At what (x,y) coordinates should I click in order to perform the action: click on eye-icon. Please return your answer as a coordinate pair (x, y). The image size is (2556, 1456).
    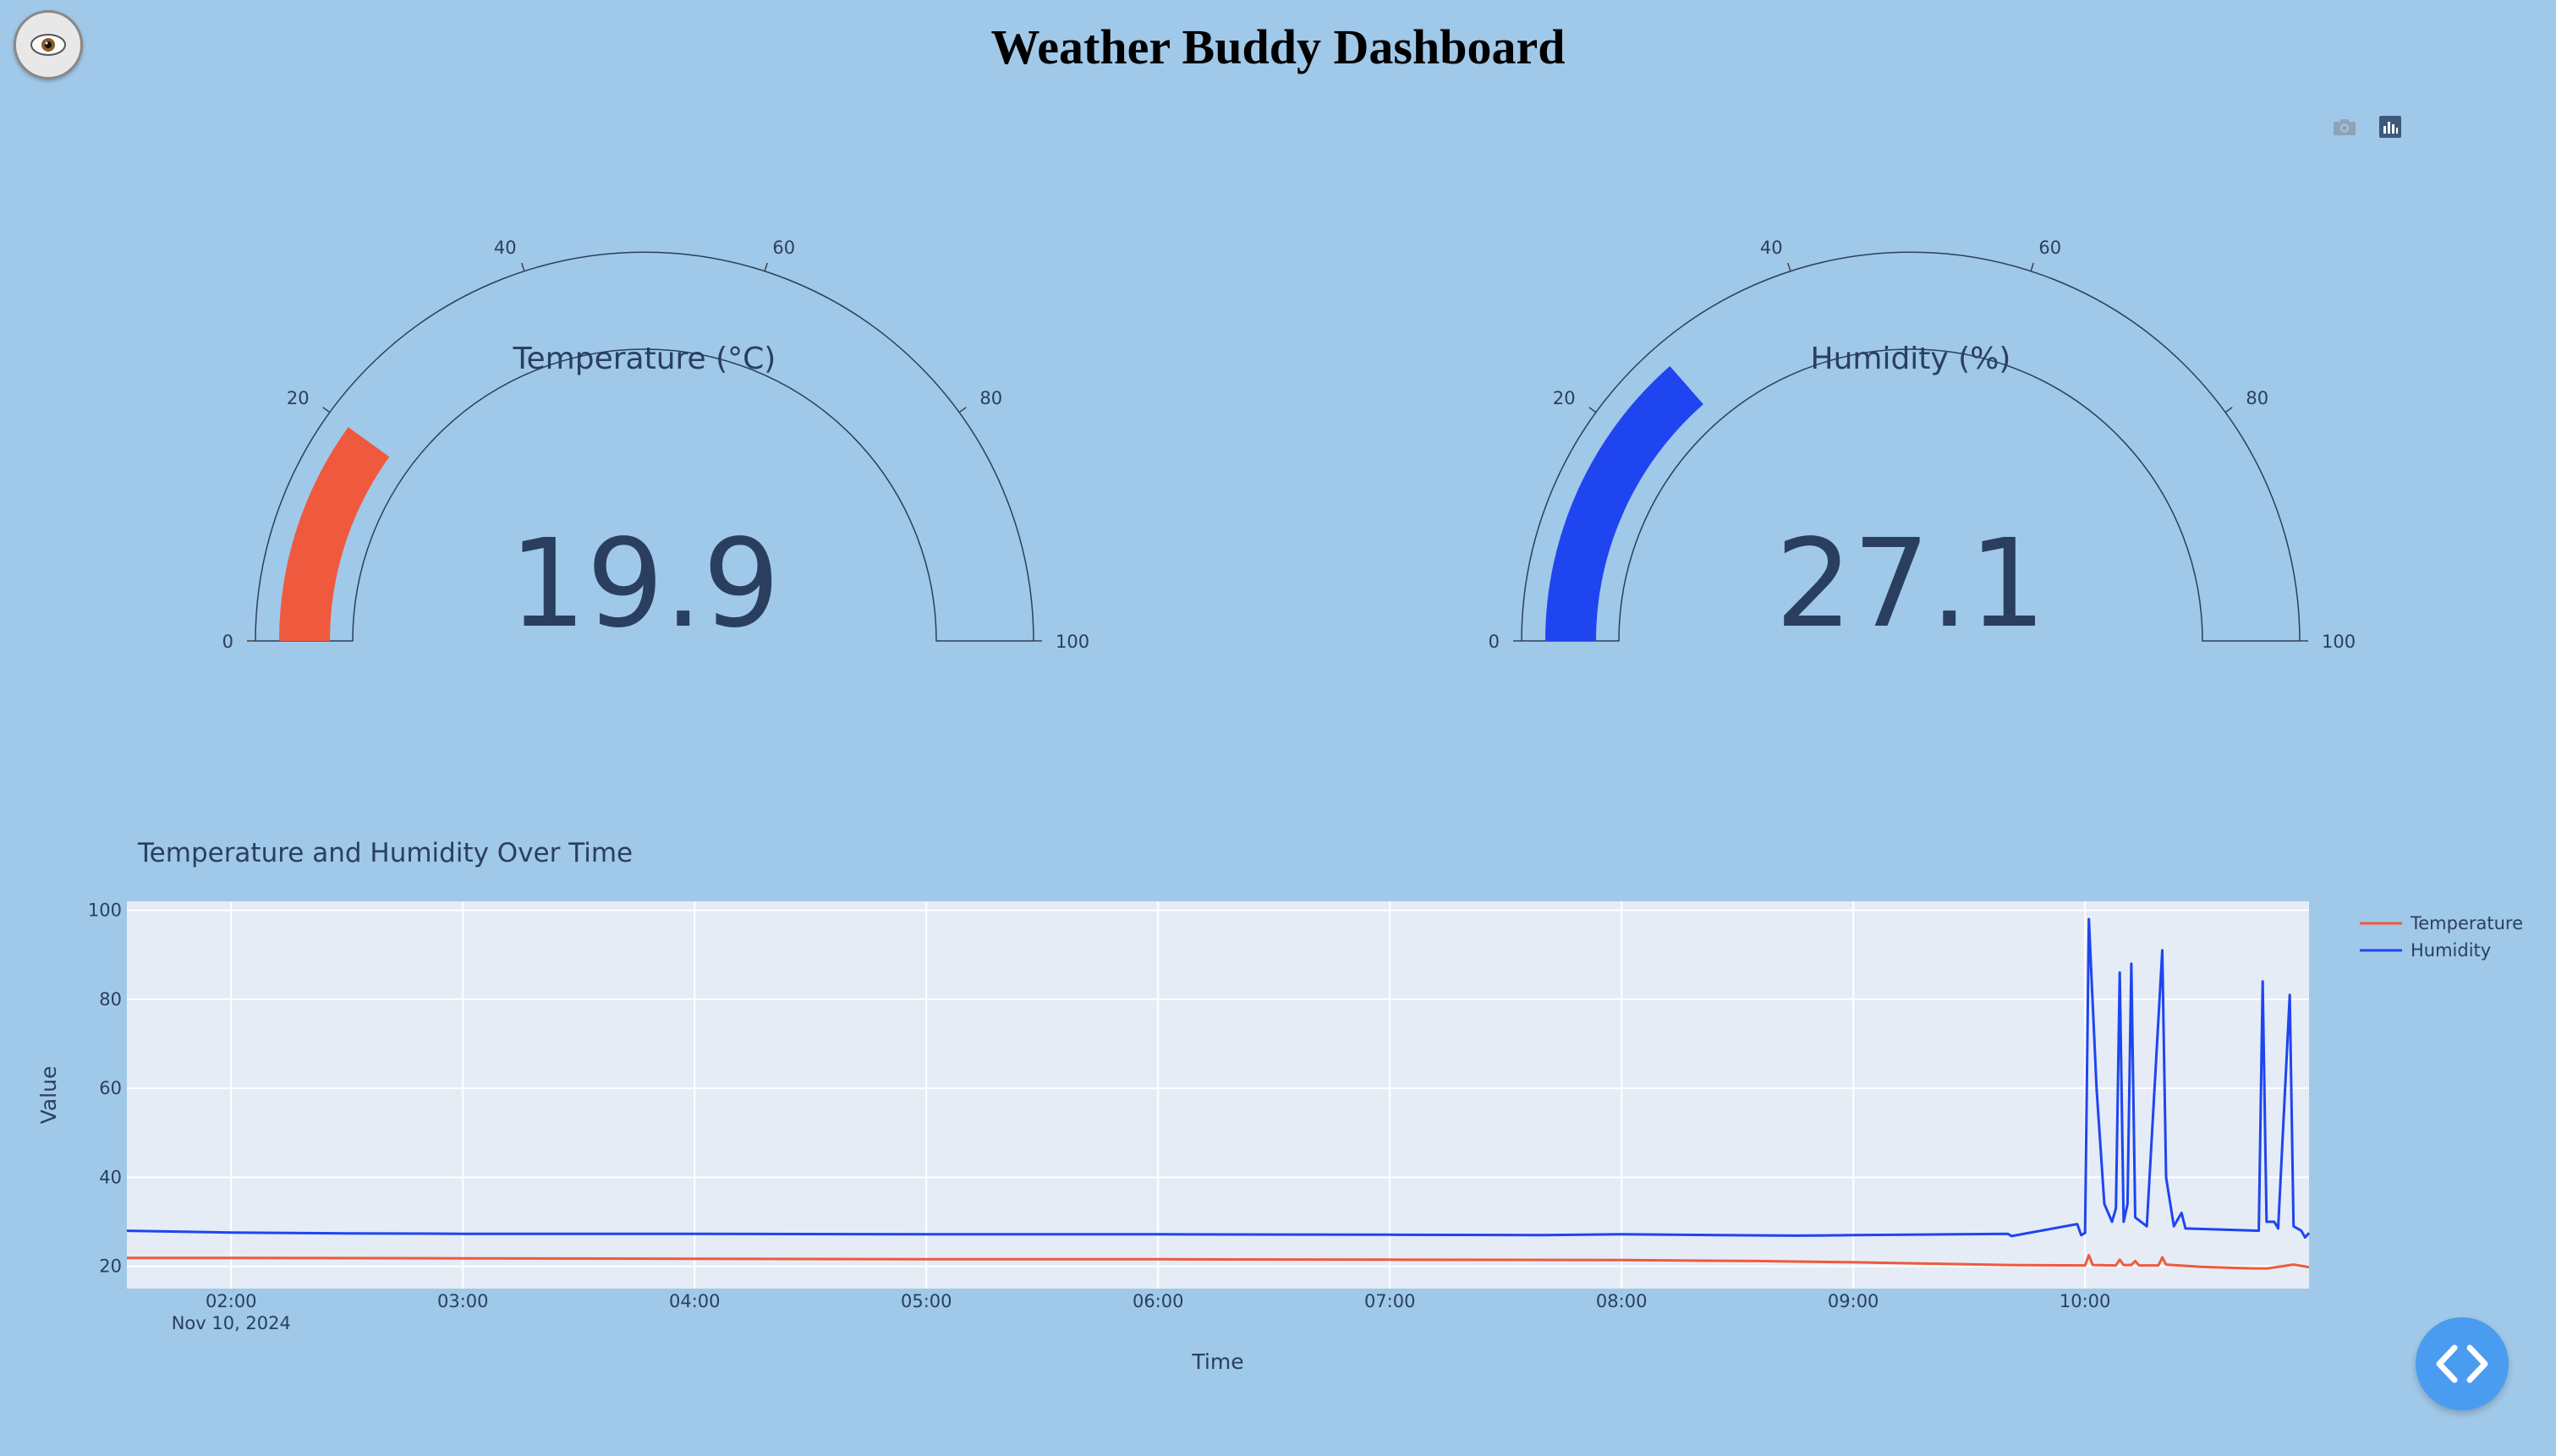
    Looking at the image, I should click on (48, 45).